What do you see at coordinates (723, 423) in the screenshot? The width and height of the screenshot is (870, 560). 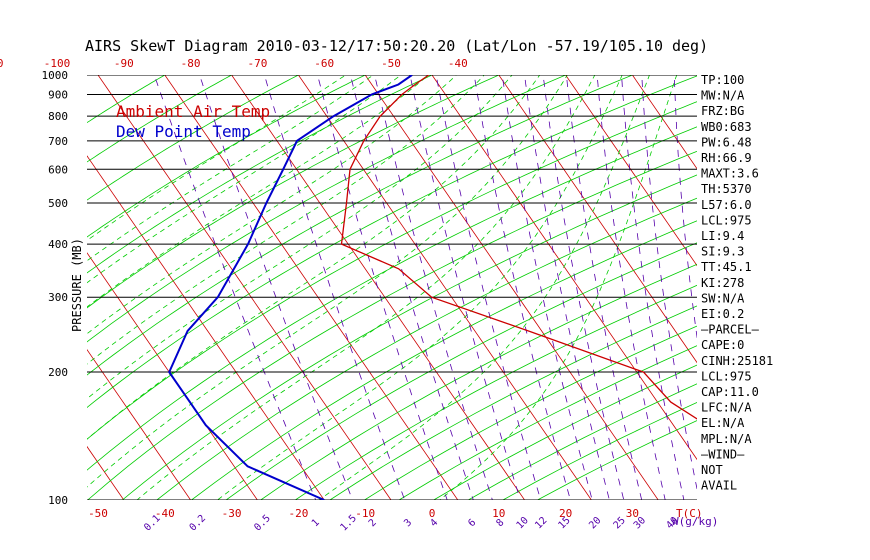 I see `index-item: EL:N/A` at bounding box center [723, 423].